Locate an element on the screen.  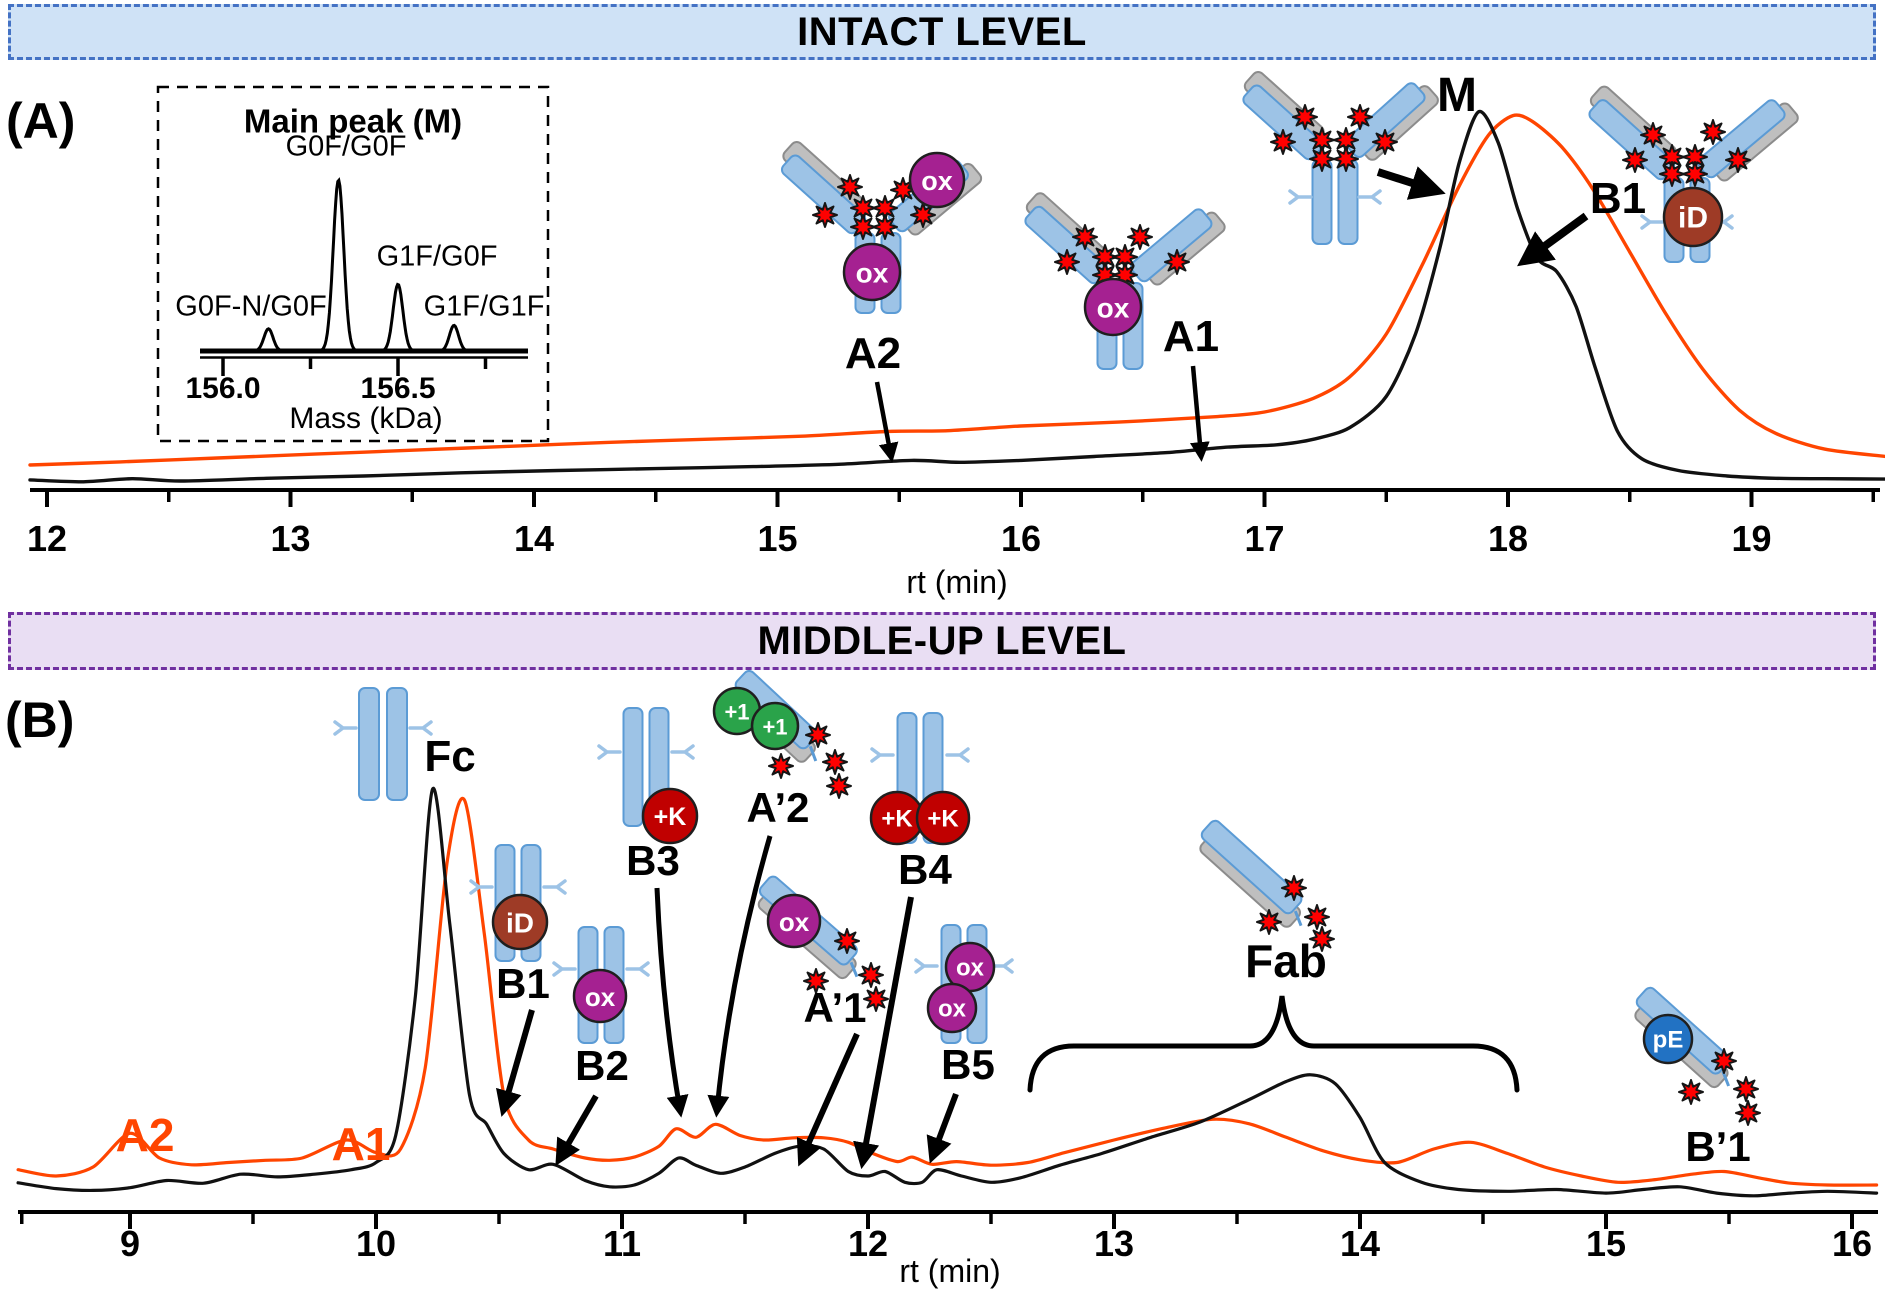
antibody-cartoon-b1-id: iD is located at coordinates (1693, 174).